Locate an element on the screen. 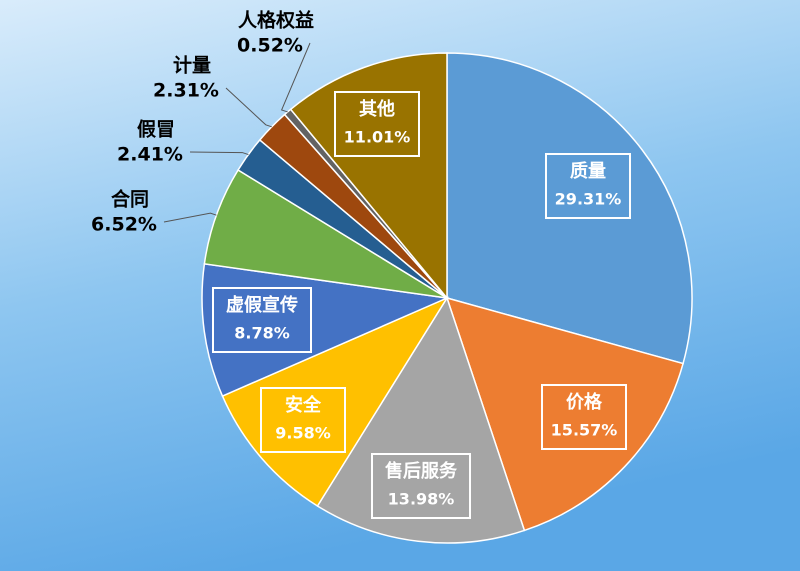 This screenshot has width=800, height=571. slice-label: 其他 is located at coordinates (377, 109).